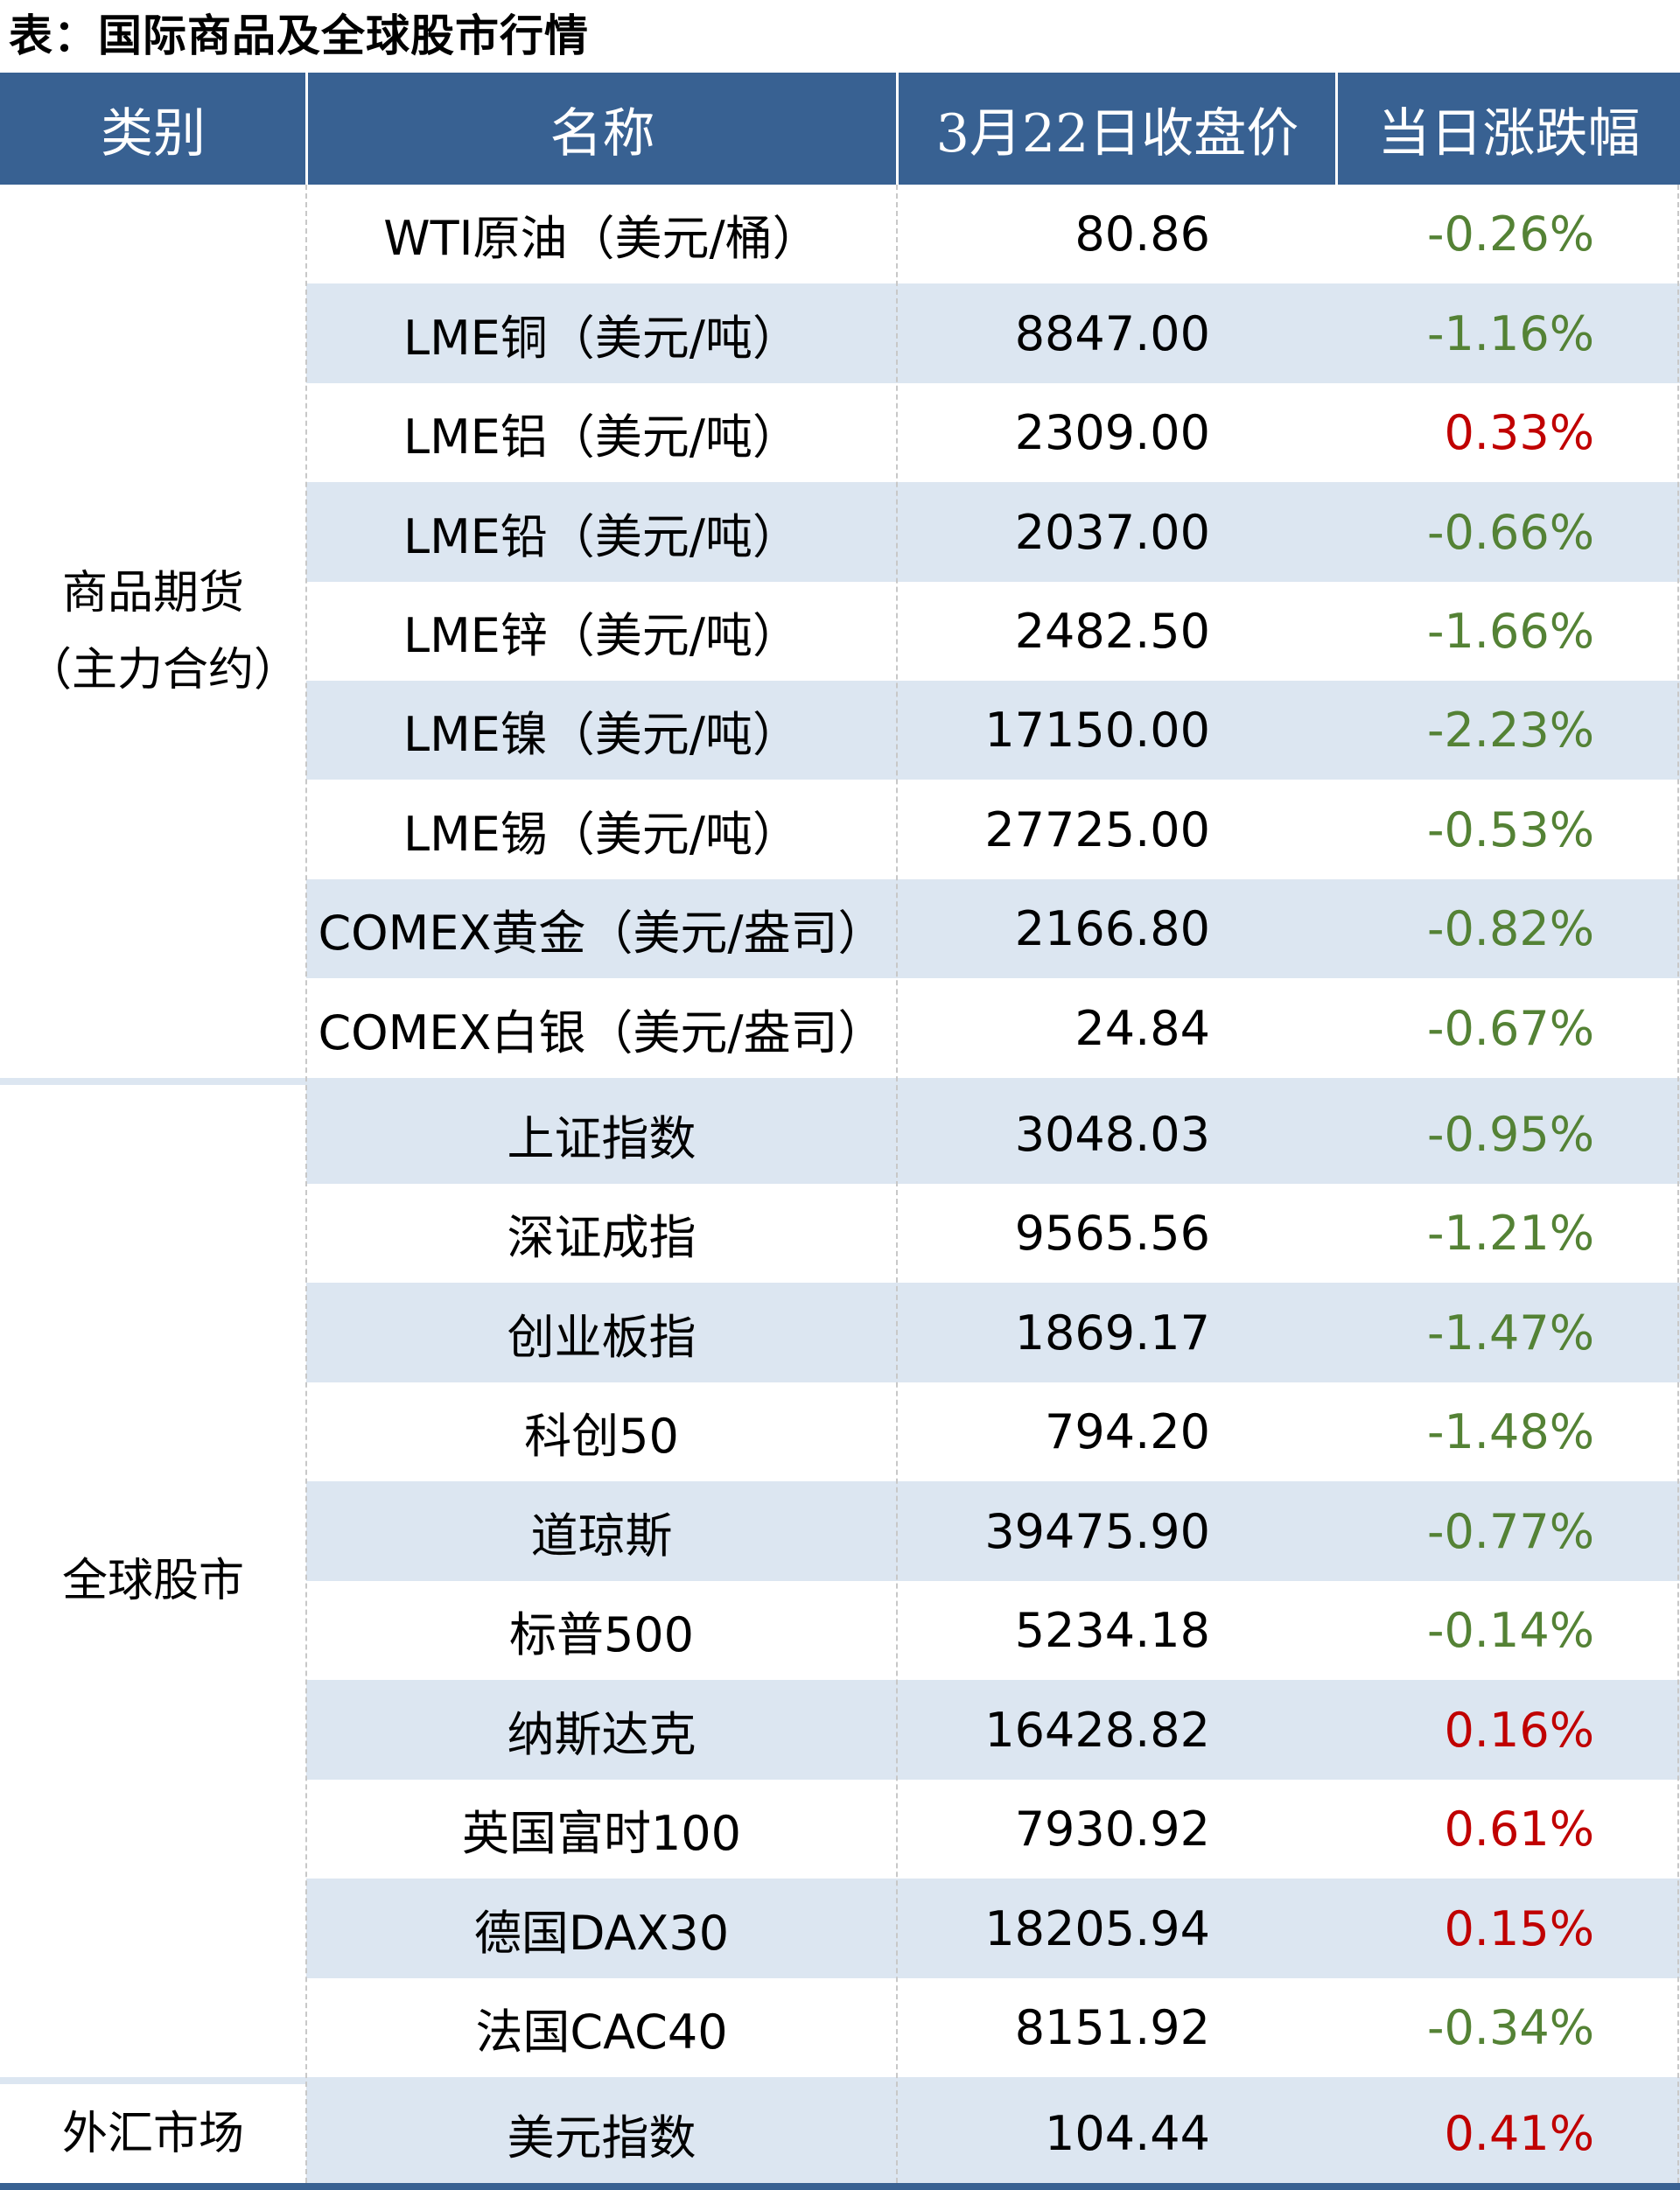 Image resolution: width=1680 pixels, height=2190 pixels. I want to click on row-price: 8151.92, so click(1112, 2027).